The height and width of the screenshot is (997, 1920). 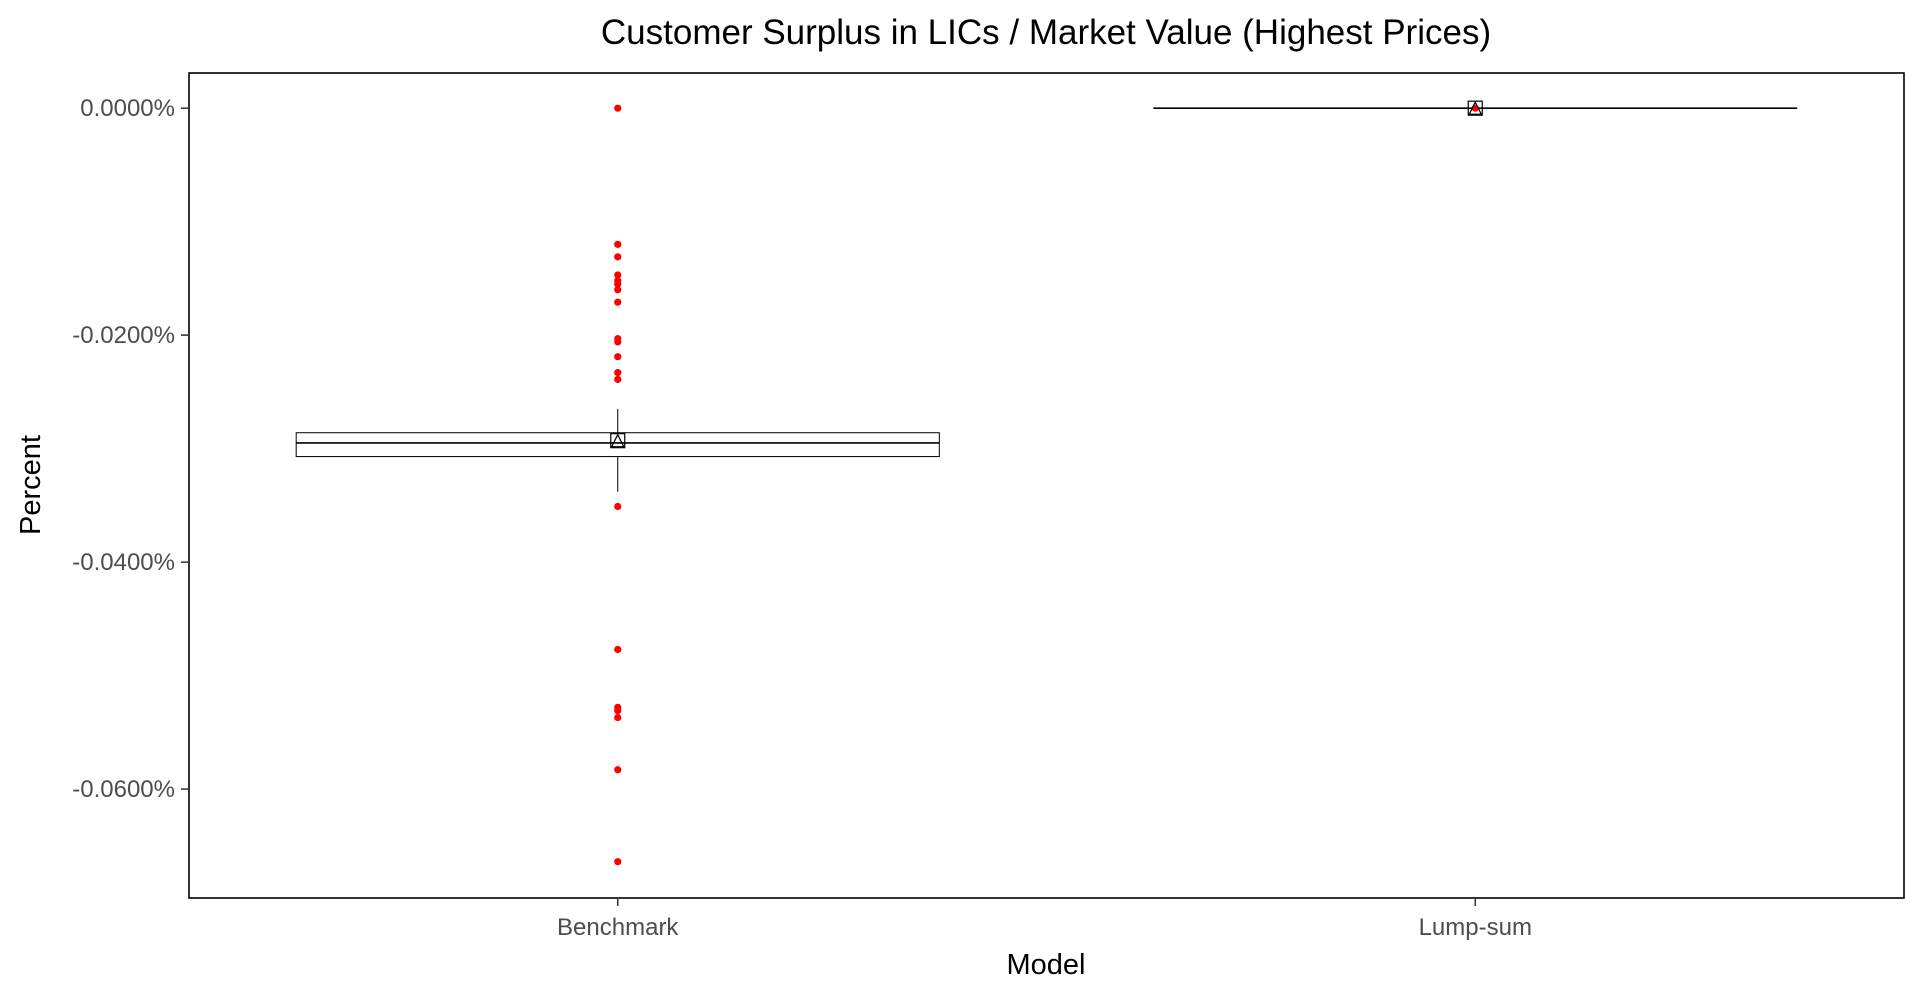 I want to click on y-axis: 0.0000% -0.0200% -0.0400% -0.0600%, so click(x=130, y=449).